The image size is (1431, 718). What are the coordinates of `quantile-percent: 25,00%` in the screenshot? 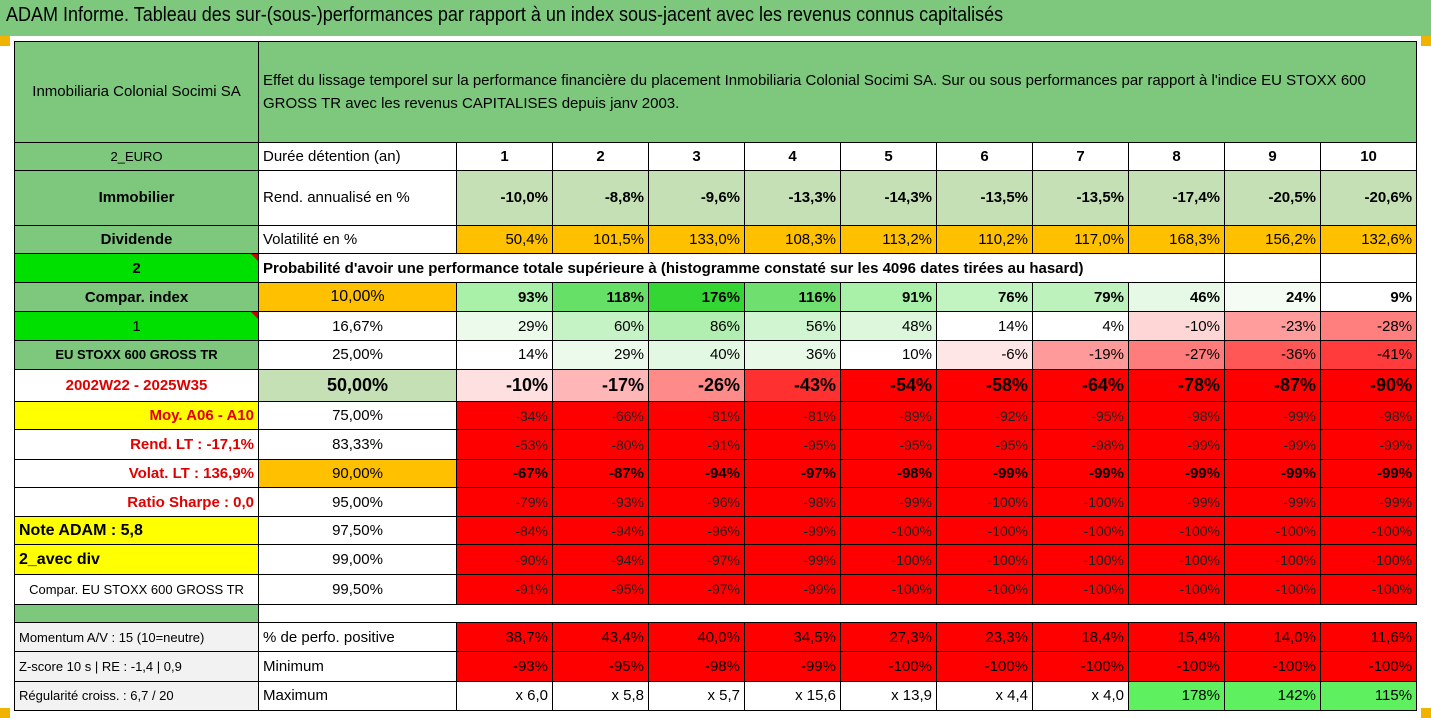 It's located at (357, 354).